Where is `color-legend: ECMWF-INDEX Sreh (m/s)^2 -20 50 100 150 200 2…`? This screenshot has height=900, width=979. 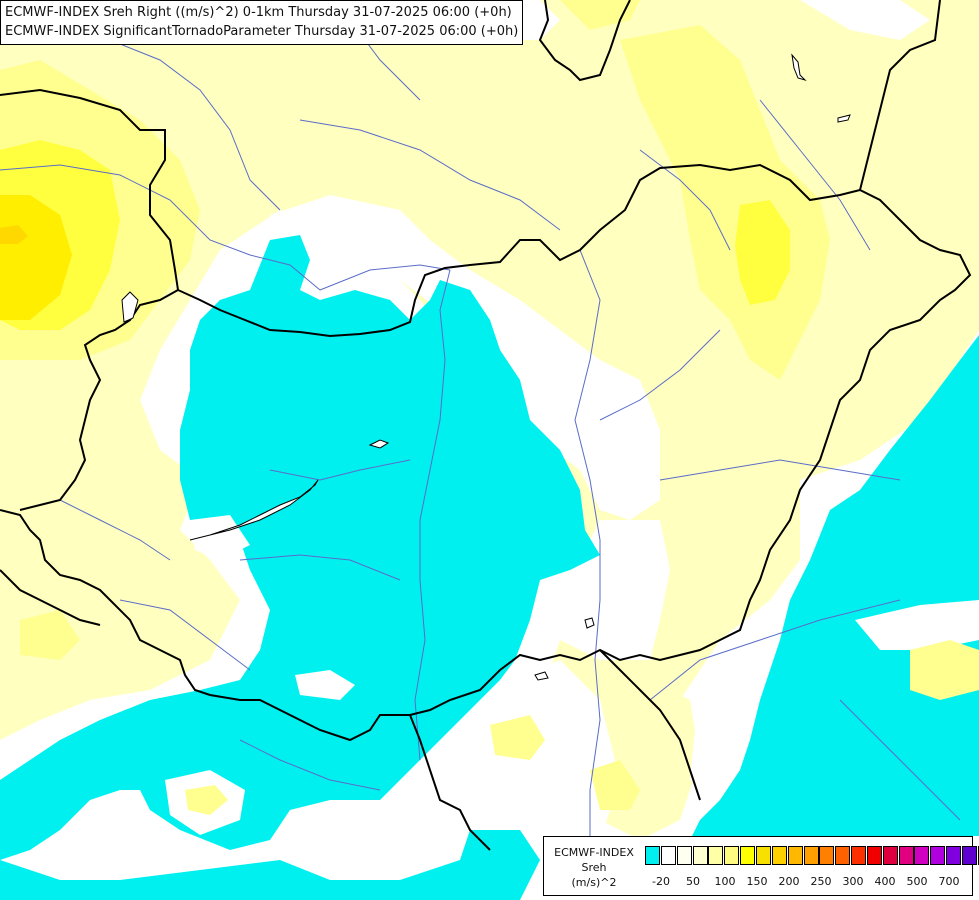 color-legend: ECMWF-INDEX Sreh (m/s)^2 -20 50 100 150 200 2… is located at coordinates (761, 866).